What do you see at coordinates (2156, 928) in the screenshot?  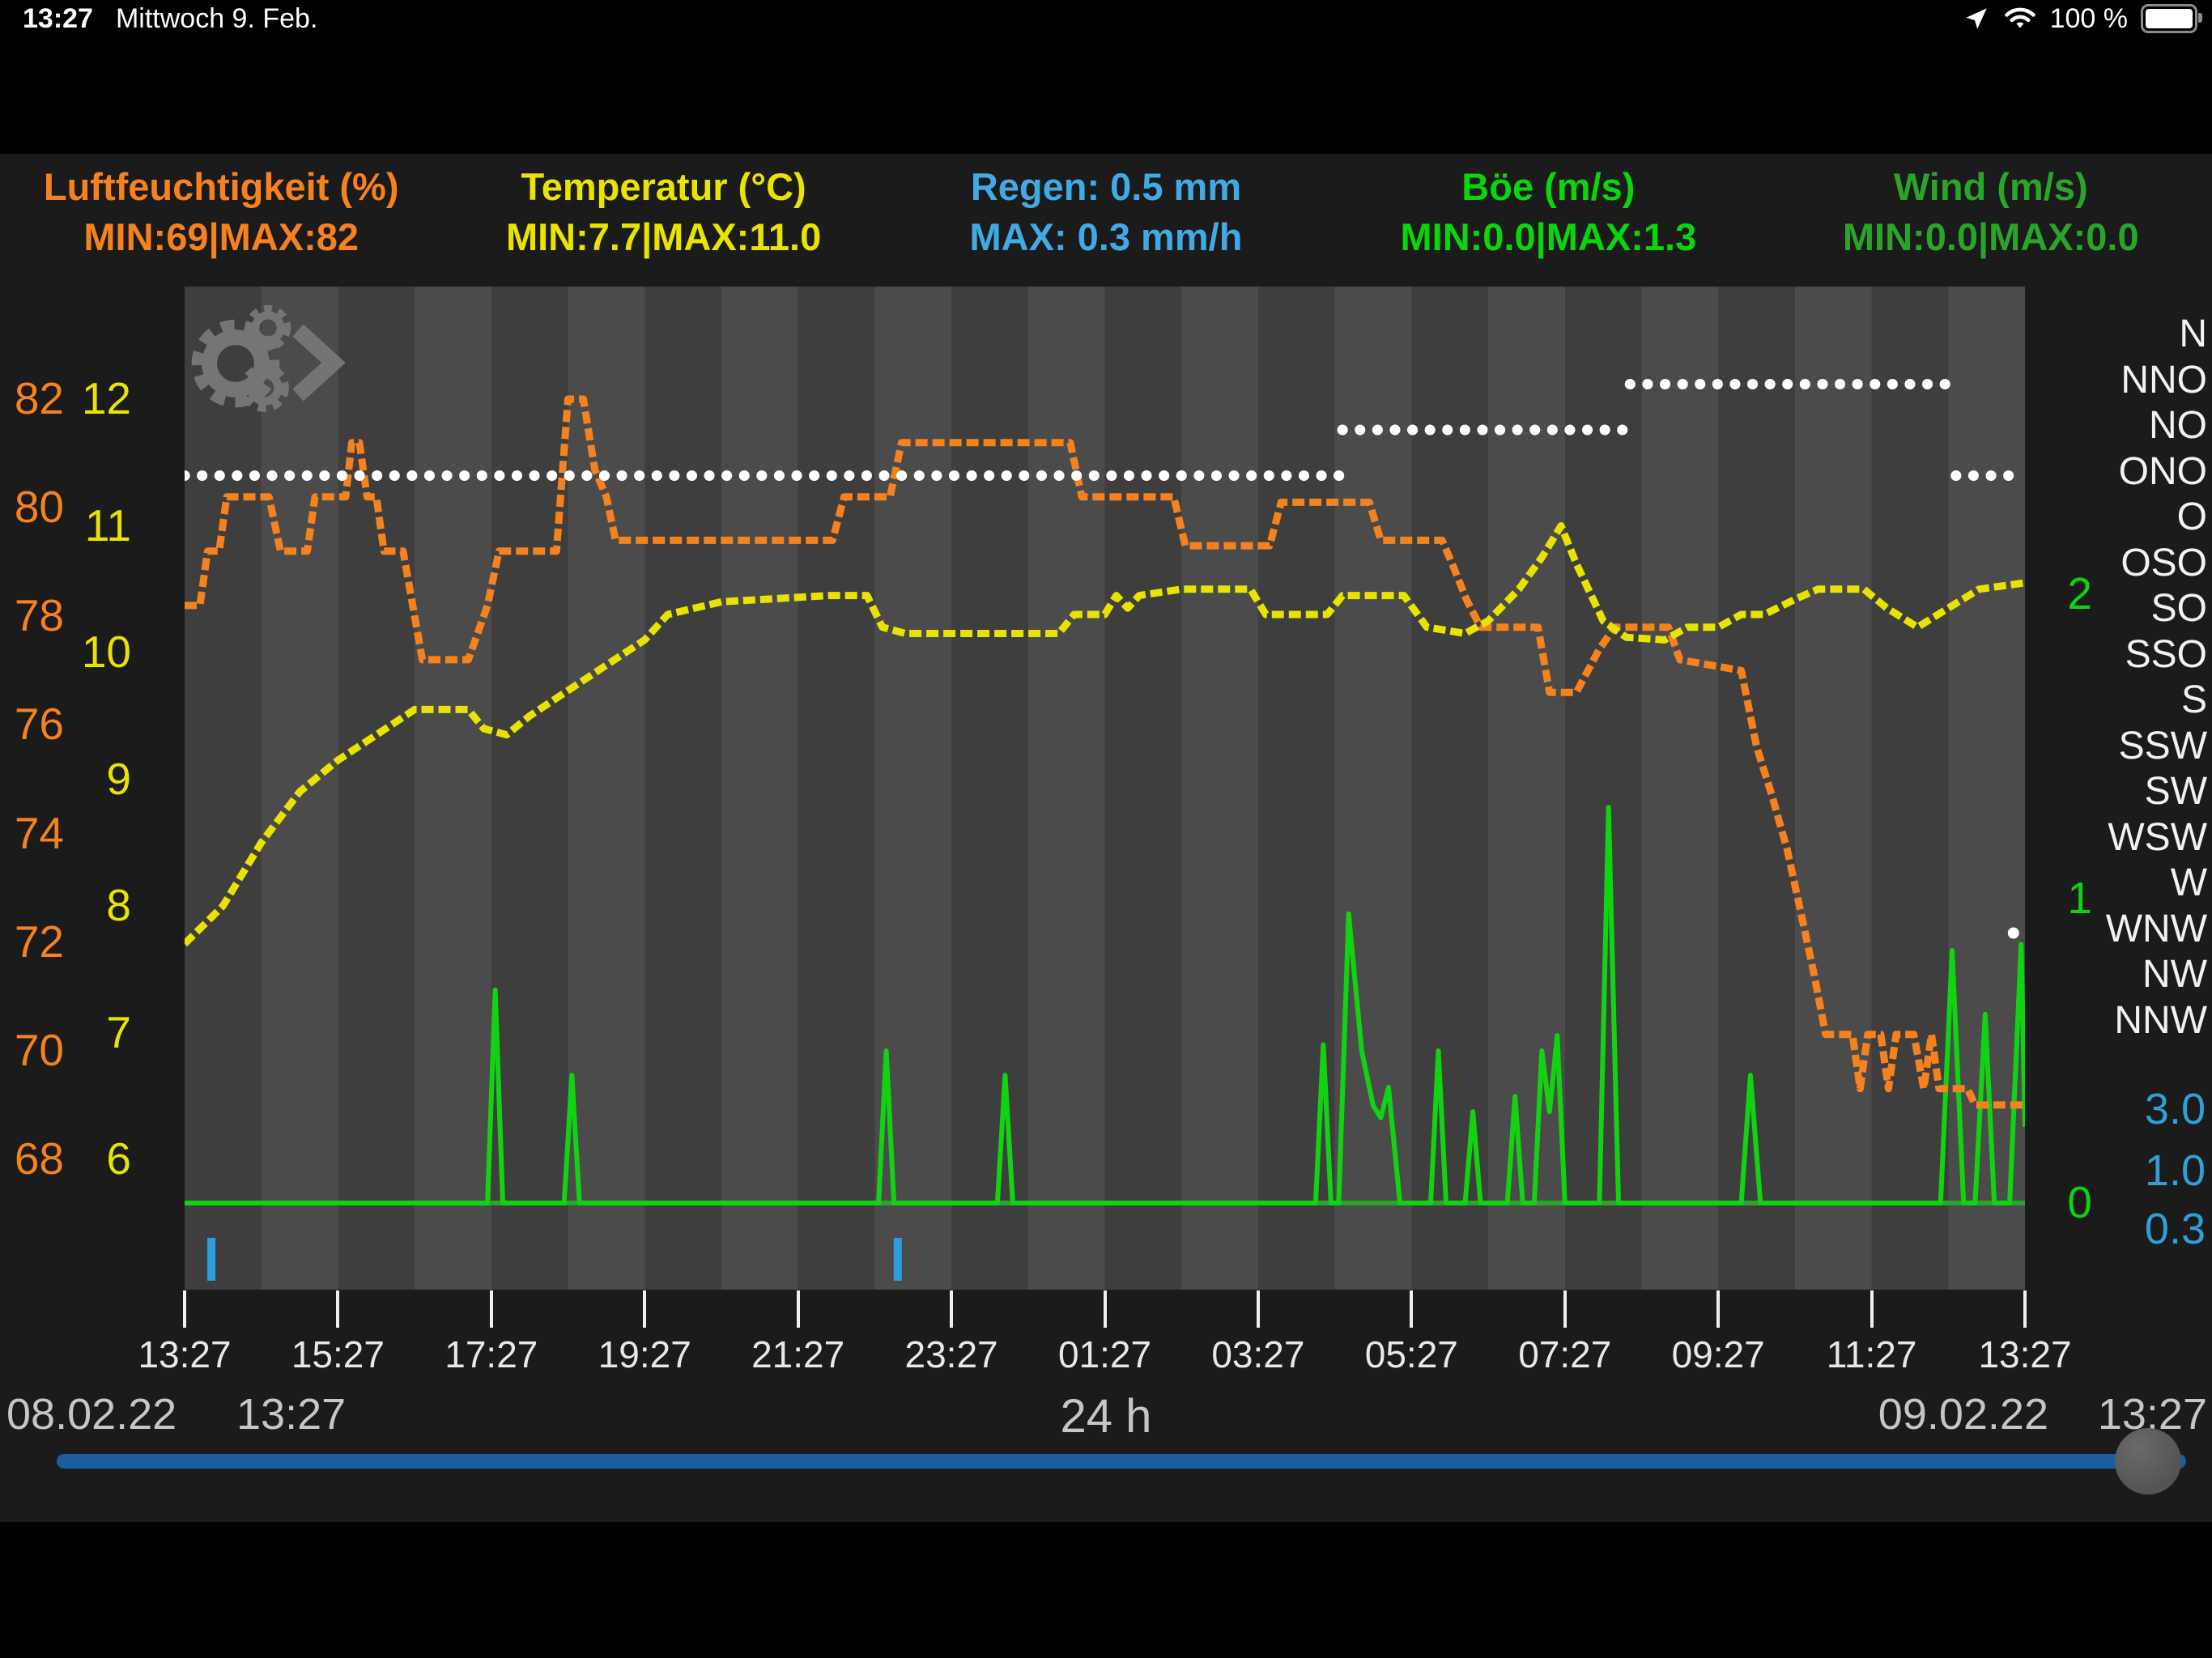 I see `wind-direction-label: WNW` at bounding box center [2156, 928].